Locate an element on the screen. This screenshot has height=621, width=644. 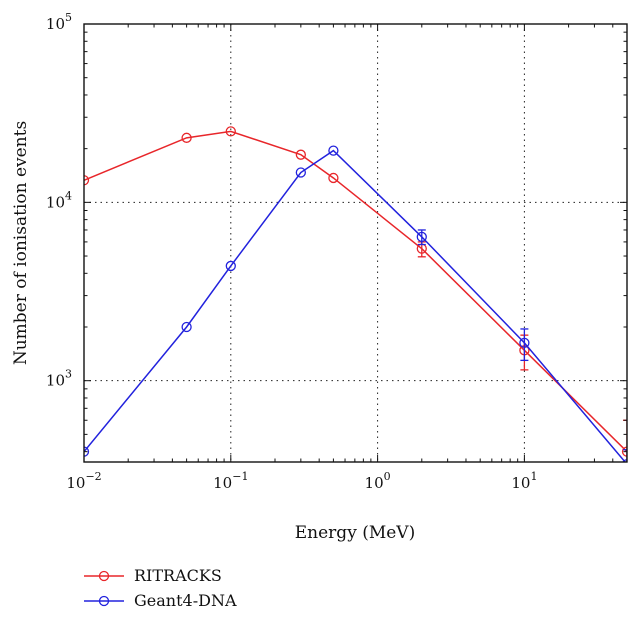
x-tick-label: 10⁻² is located at coordinates (83, 481).